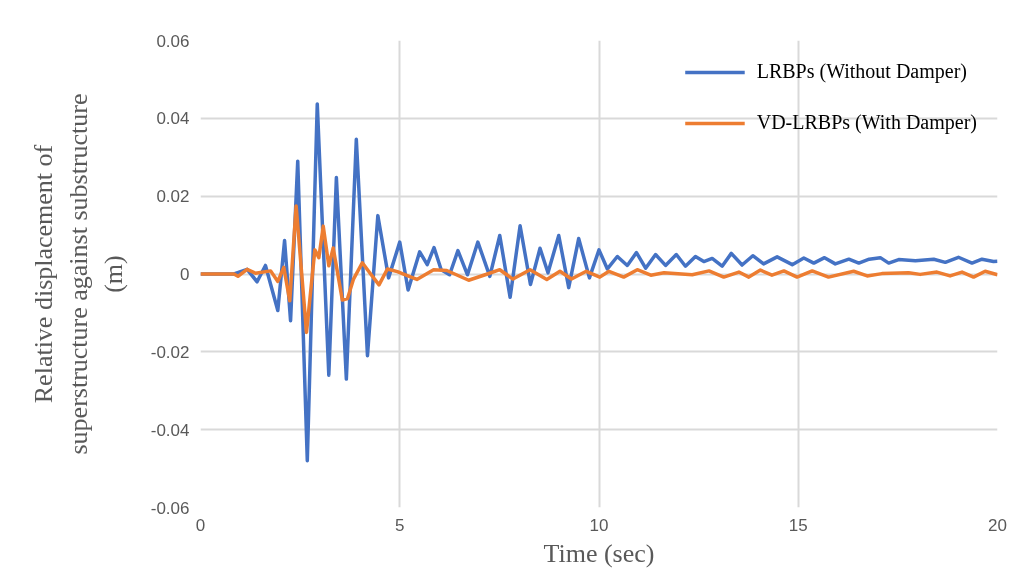  What do you see at coordinates (997, 525) in the screenshot?
I see `x-tick-label: 20` at bounding box center [997, 525].